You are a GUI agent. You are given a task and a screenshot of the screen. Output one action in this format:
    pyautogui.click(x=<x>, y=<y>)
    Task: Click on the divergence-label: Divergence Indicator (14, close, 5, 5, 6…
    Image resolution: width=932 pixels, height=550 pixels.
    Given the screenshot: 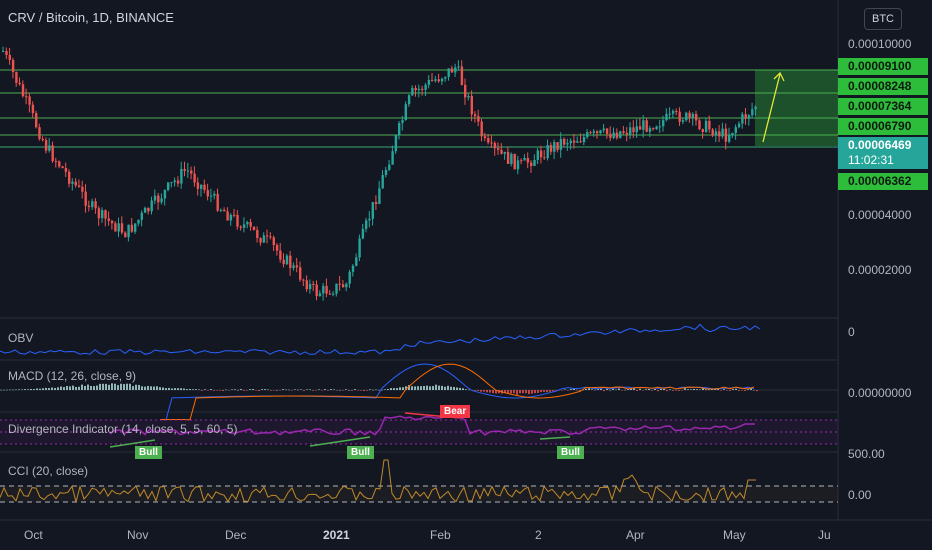 What is the action you would take?
    pyautogui.click(x=123, y=429)
    